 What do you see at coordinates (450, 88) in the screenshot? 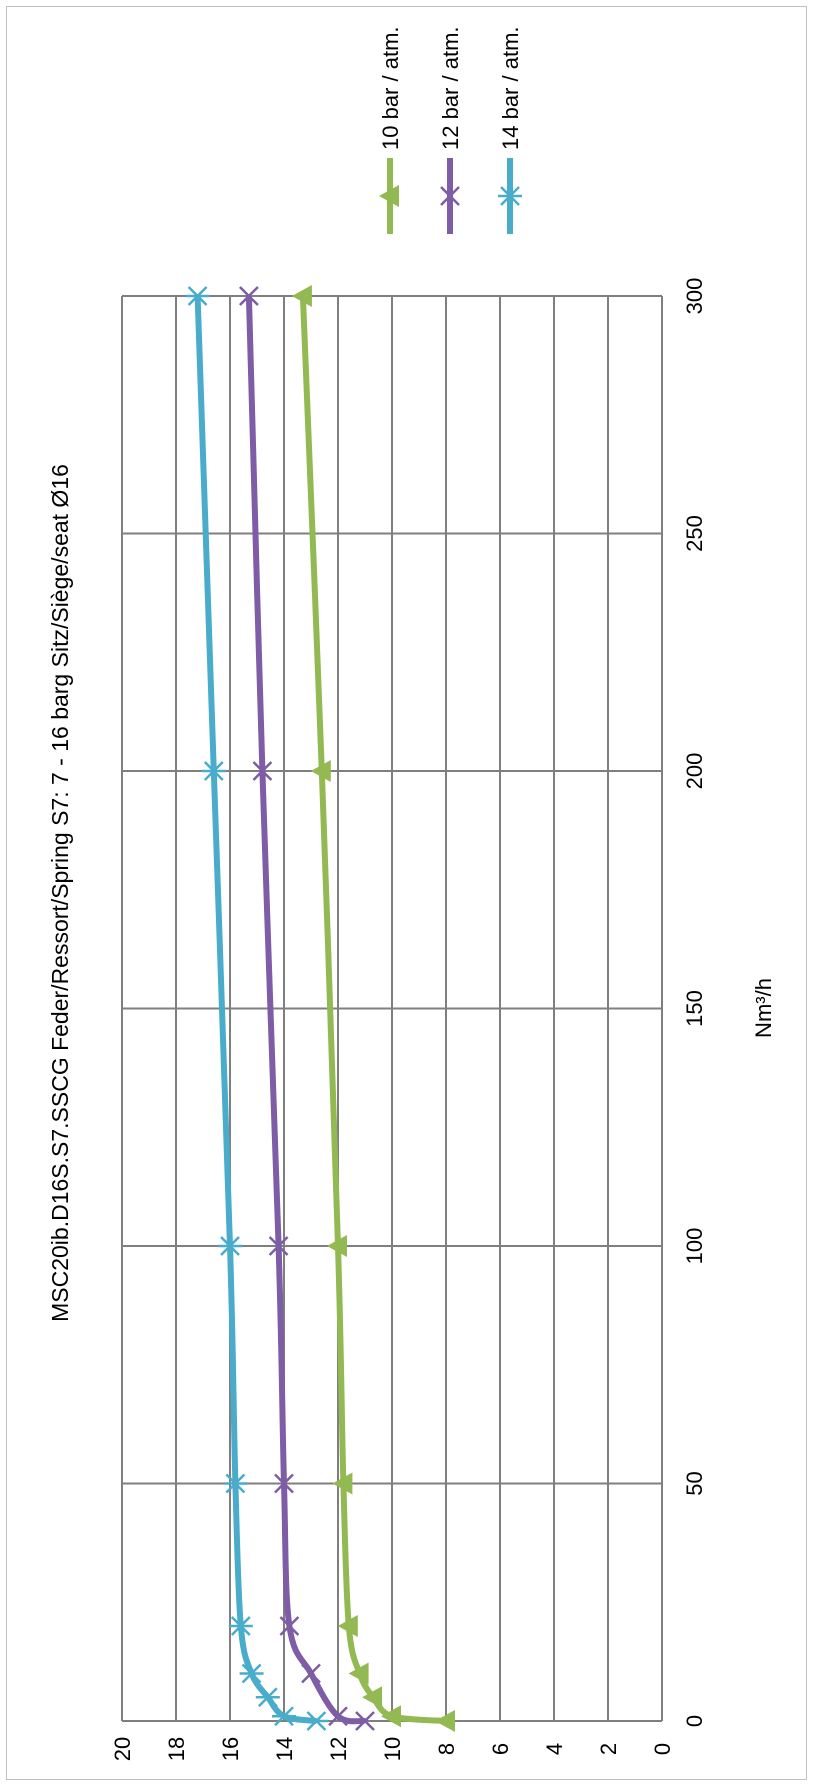
I see `legend-label: 12 bar / atm.` at bounding box center [450, 88].